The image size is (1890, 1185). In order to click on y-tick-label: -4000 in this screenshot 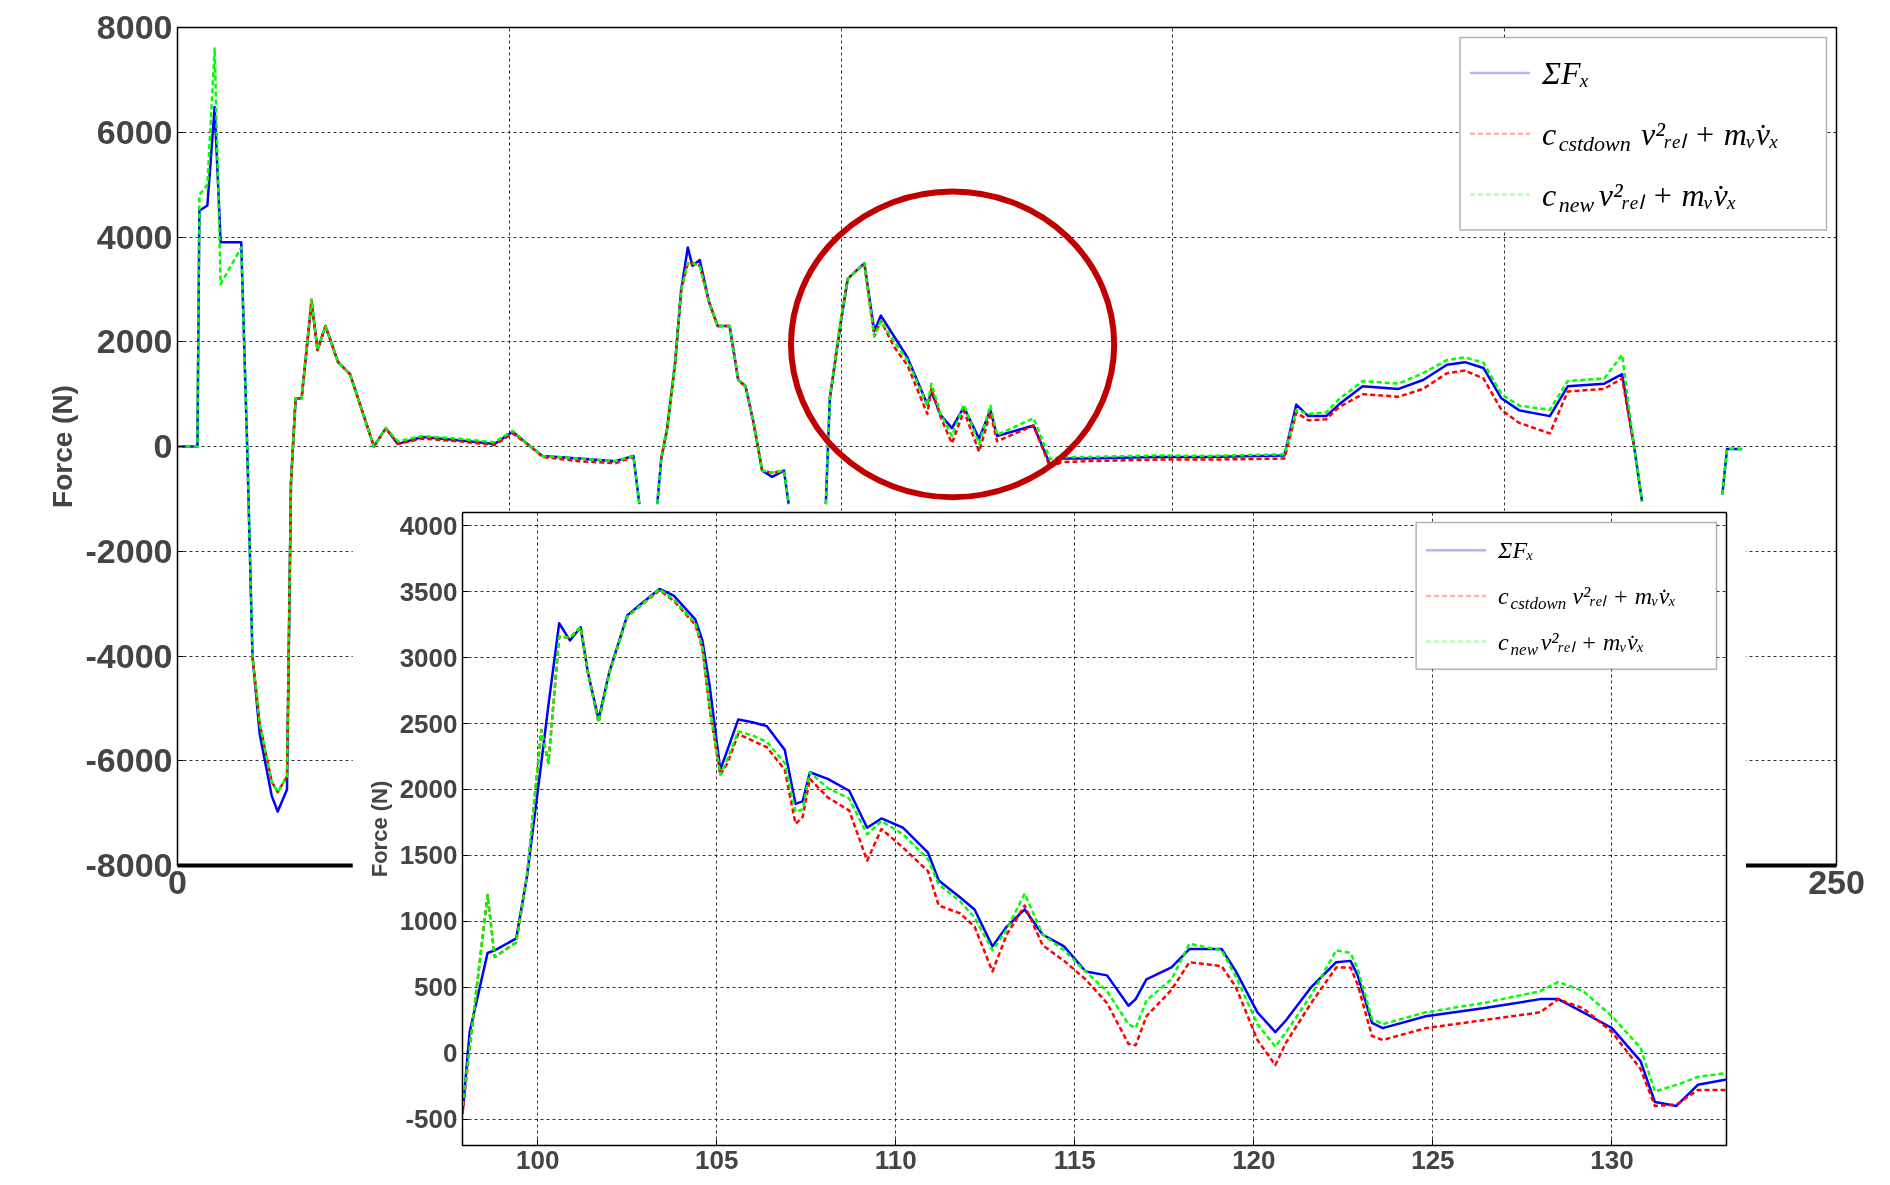, I will do `click(129, 655)`.